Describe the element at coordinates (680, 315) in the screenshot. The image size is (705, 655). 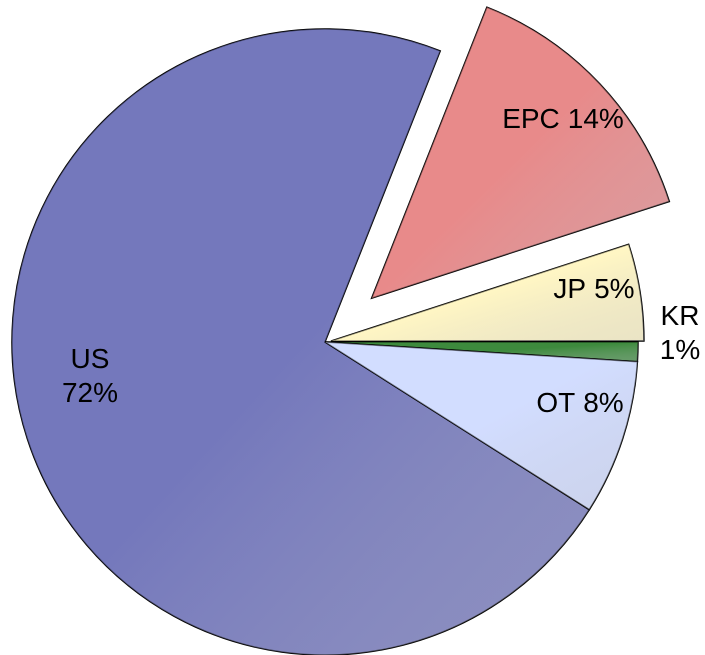
I see `slice-category: KR` at that location.